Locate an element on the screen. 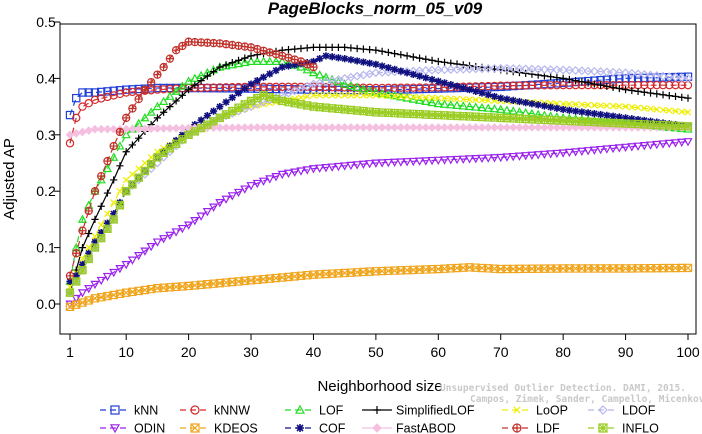  y-tick-label: 0.3 is located at coordinates (46, 135).